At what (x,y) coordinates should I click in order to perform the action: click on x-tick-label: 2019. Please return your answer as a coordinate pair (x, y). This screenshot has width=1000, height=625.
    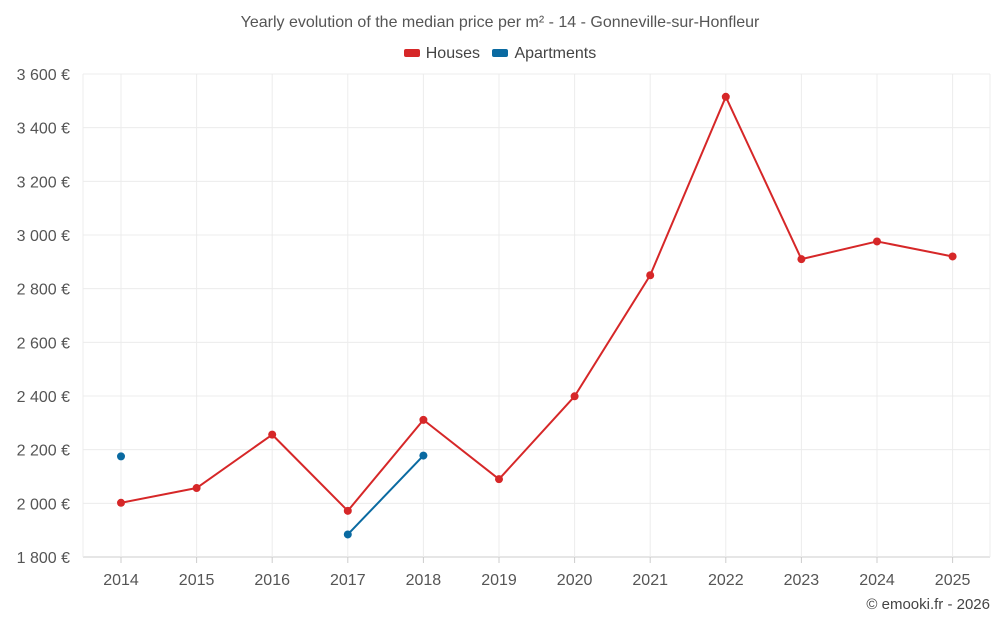
    Looking at the image, I should click on (499, 580).